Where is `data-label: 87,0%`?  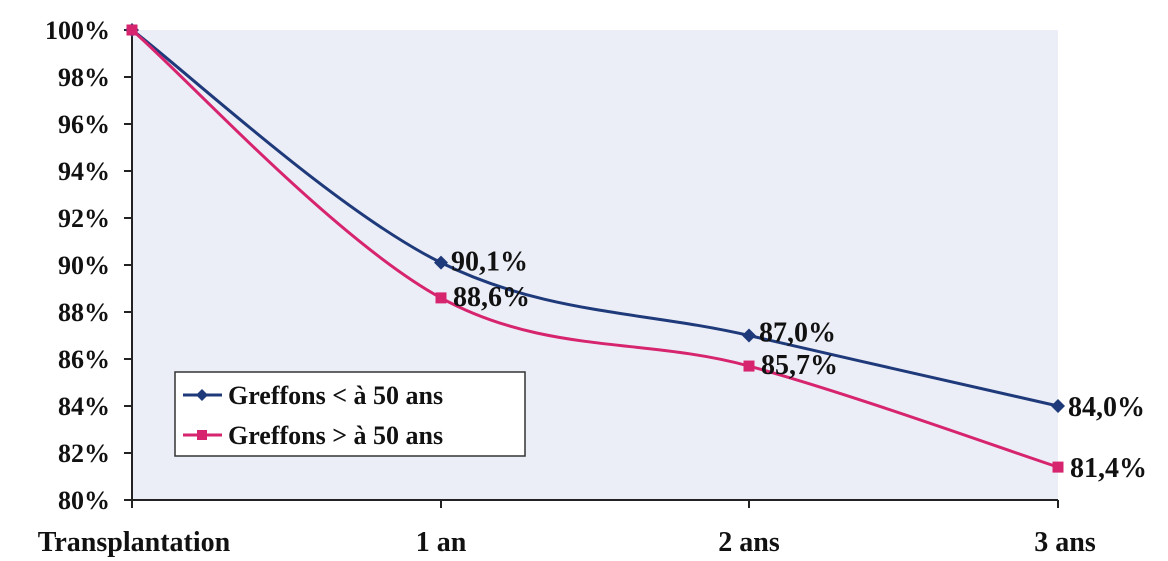
data-label: 87,0% is located at coordinates (797, 333).